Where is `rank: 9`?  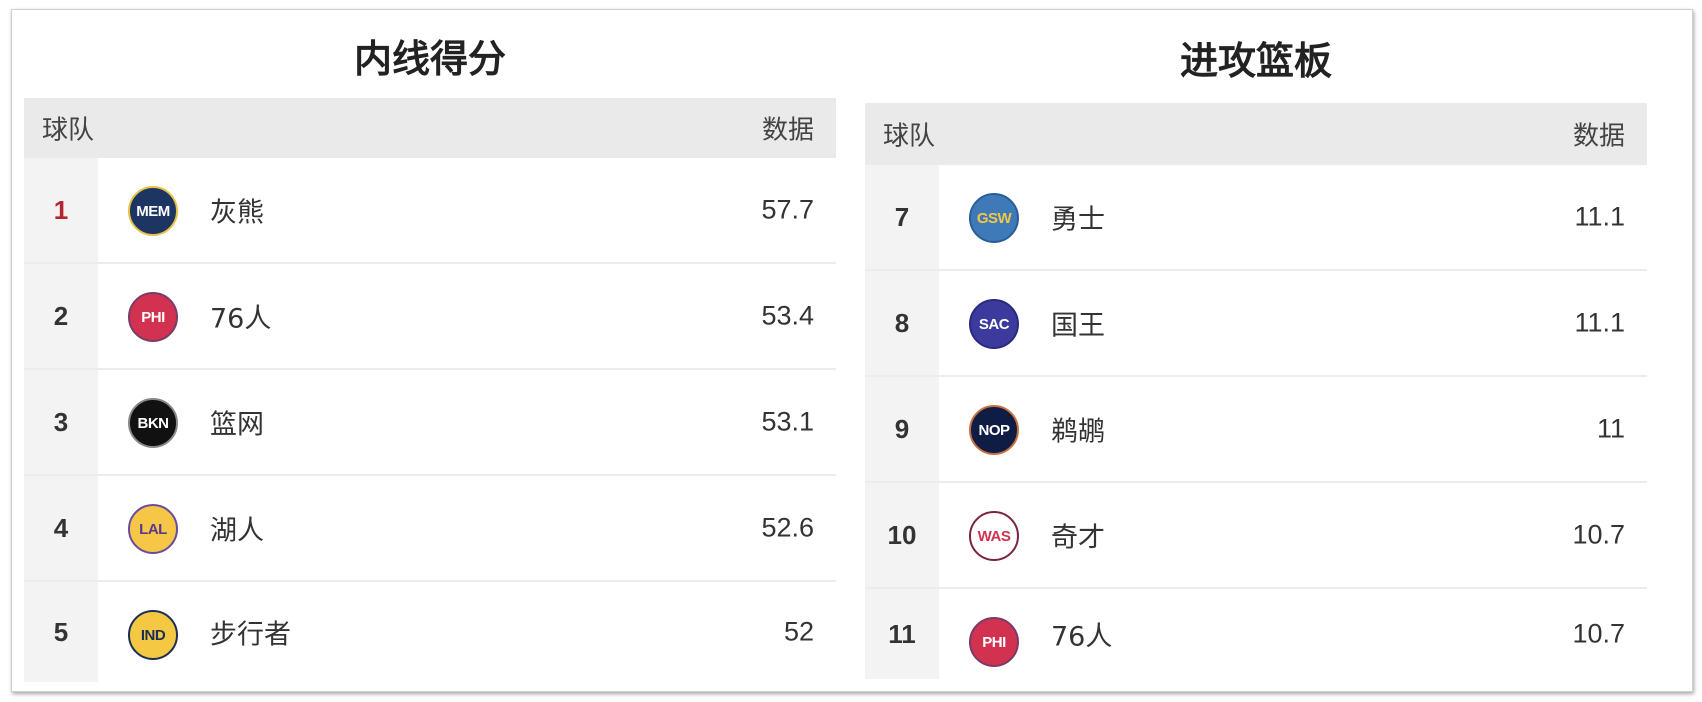
rank: 9 is located at coordinates (902, 429).